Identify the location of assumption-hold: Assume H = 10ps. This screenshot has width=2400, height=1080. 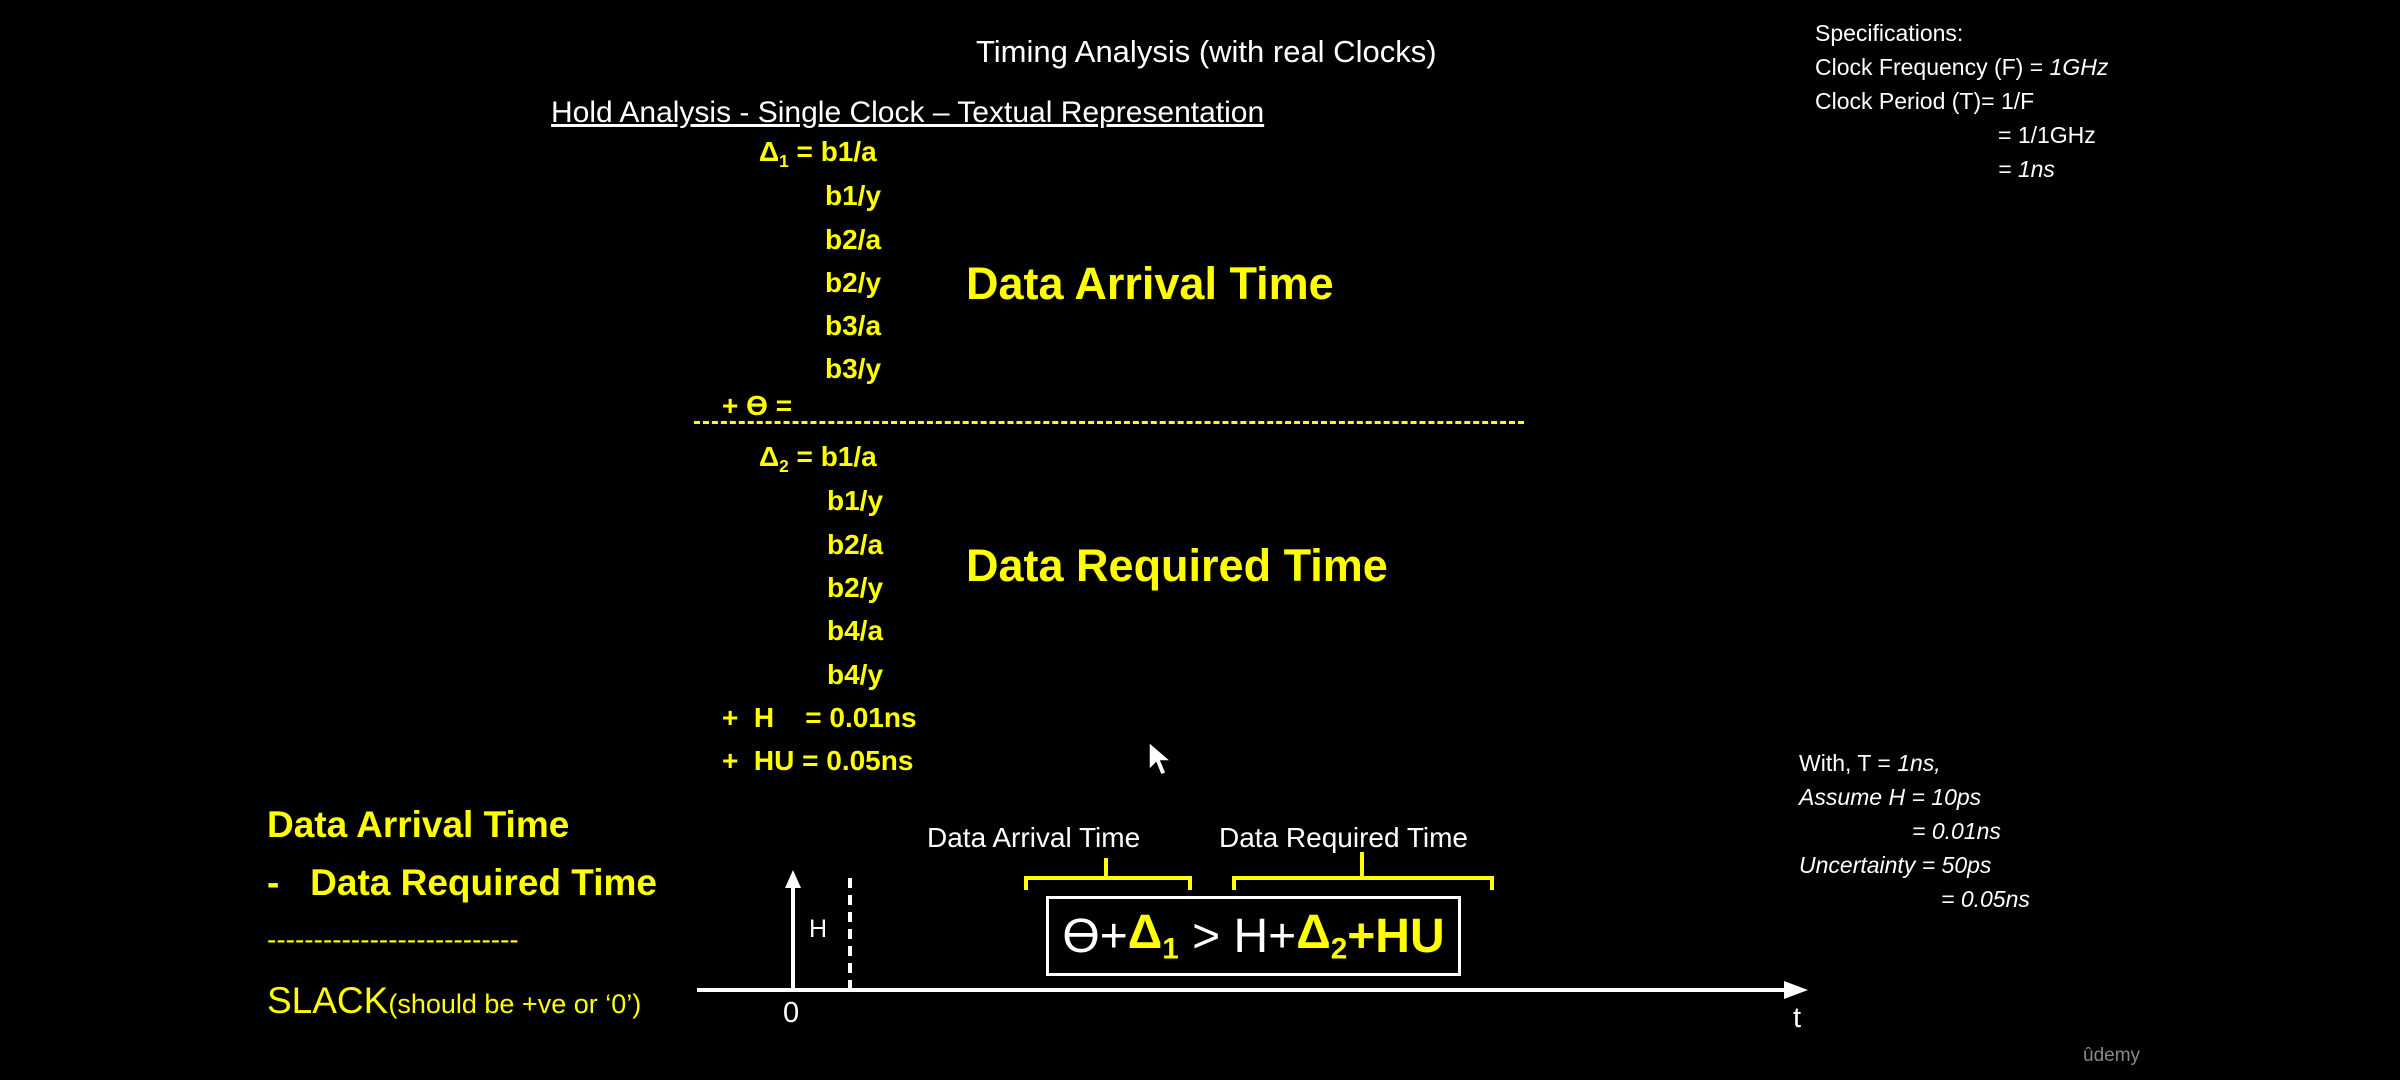
(1890, 797).